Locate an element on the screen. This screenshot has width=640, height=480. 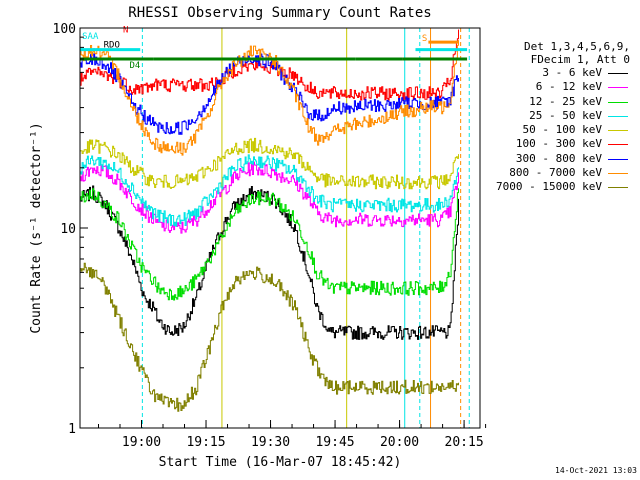
annotation-s: S is located at coordinates (424, 39).